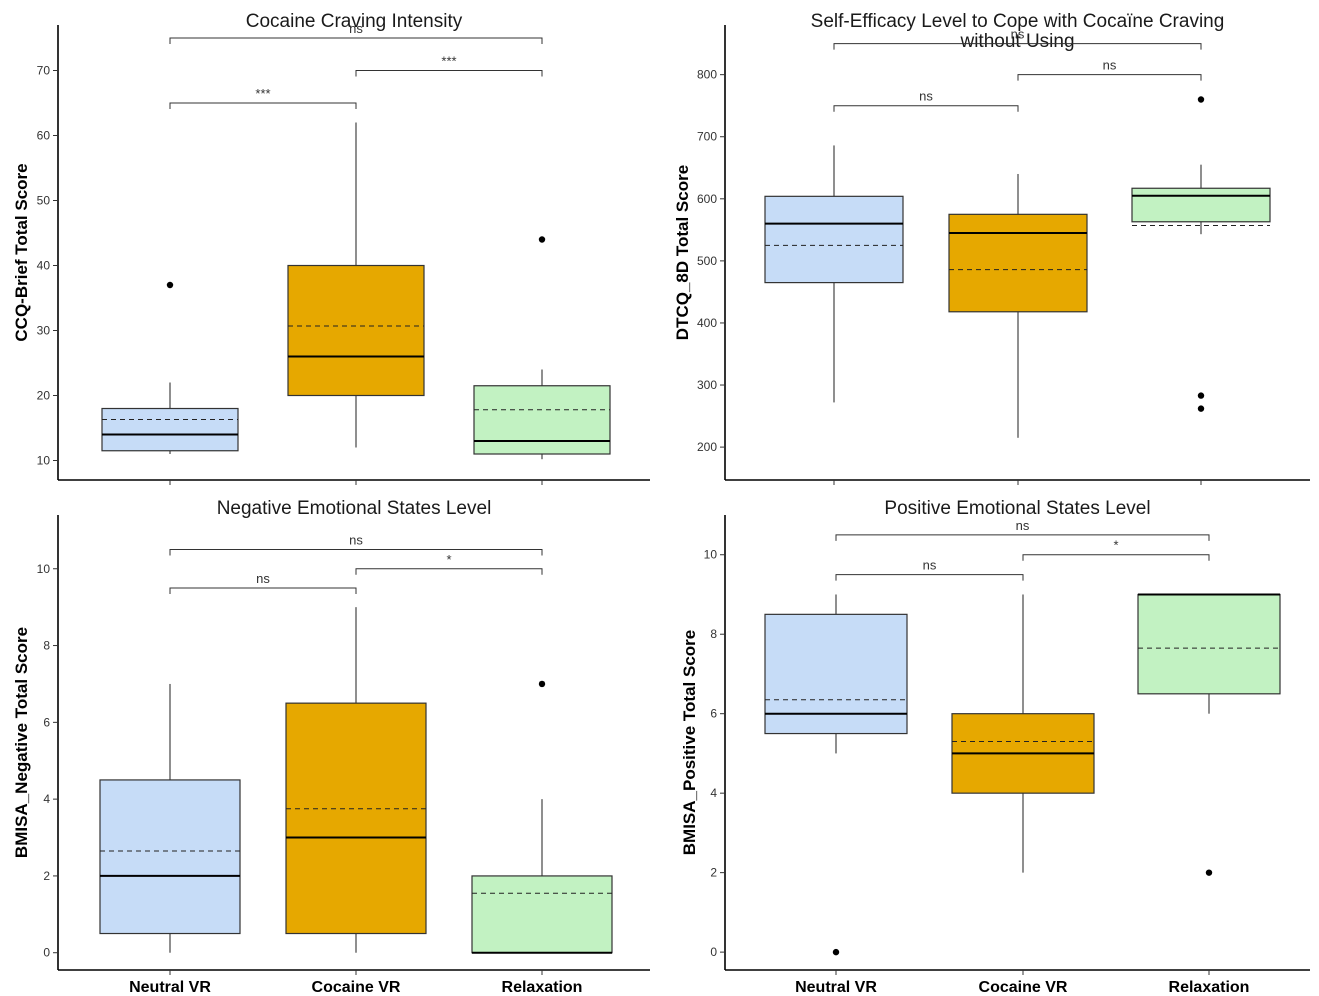  I want to click on y-tick-label: 30, so click(44, 331).